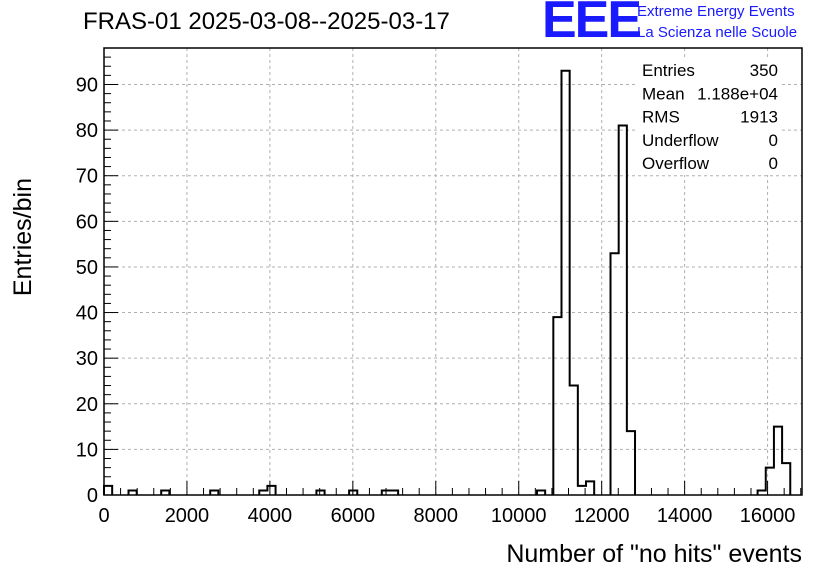  What do you see at coordinates (87, 268) in the screenshot?
I see `y-tick-label: 50` at bounding box center [87, 268].